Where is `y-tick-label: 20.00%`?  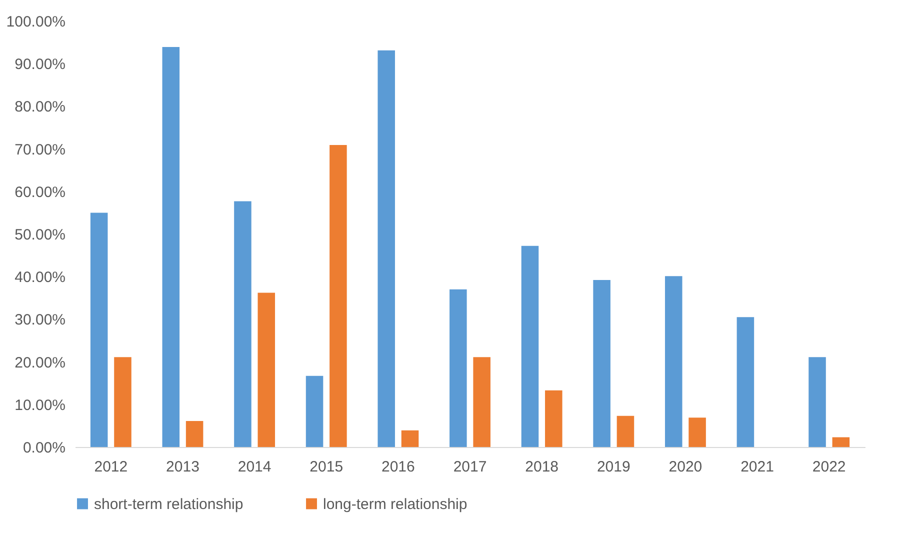
y-tick-label: 20.00% is located at coordinates (40, 363).